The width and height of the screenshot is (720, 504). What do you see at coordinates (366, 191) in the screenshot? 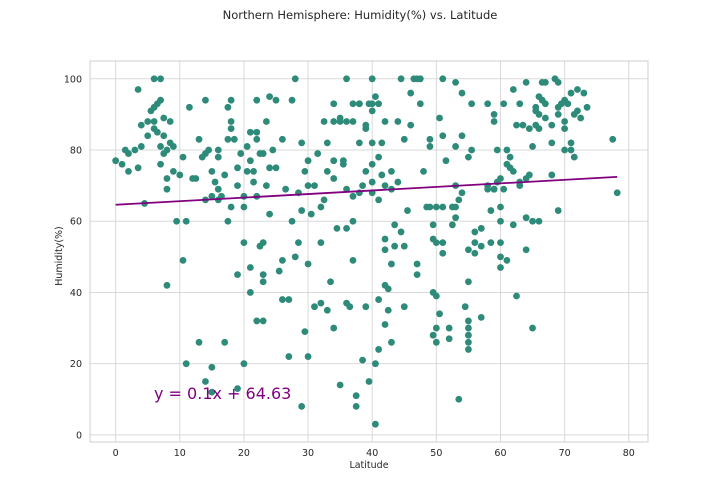
I see `regression-line-group` at bounding box center [366, 191].